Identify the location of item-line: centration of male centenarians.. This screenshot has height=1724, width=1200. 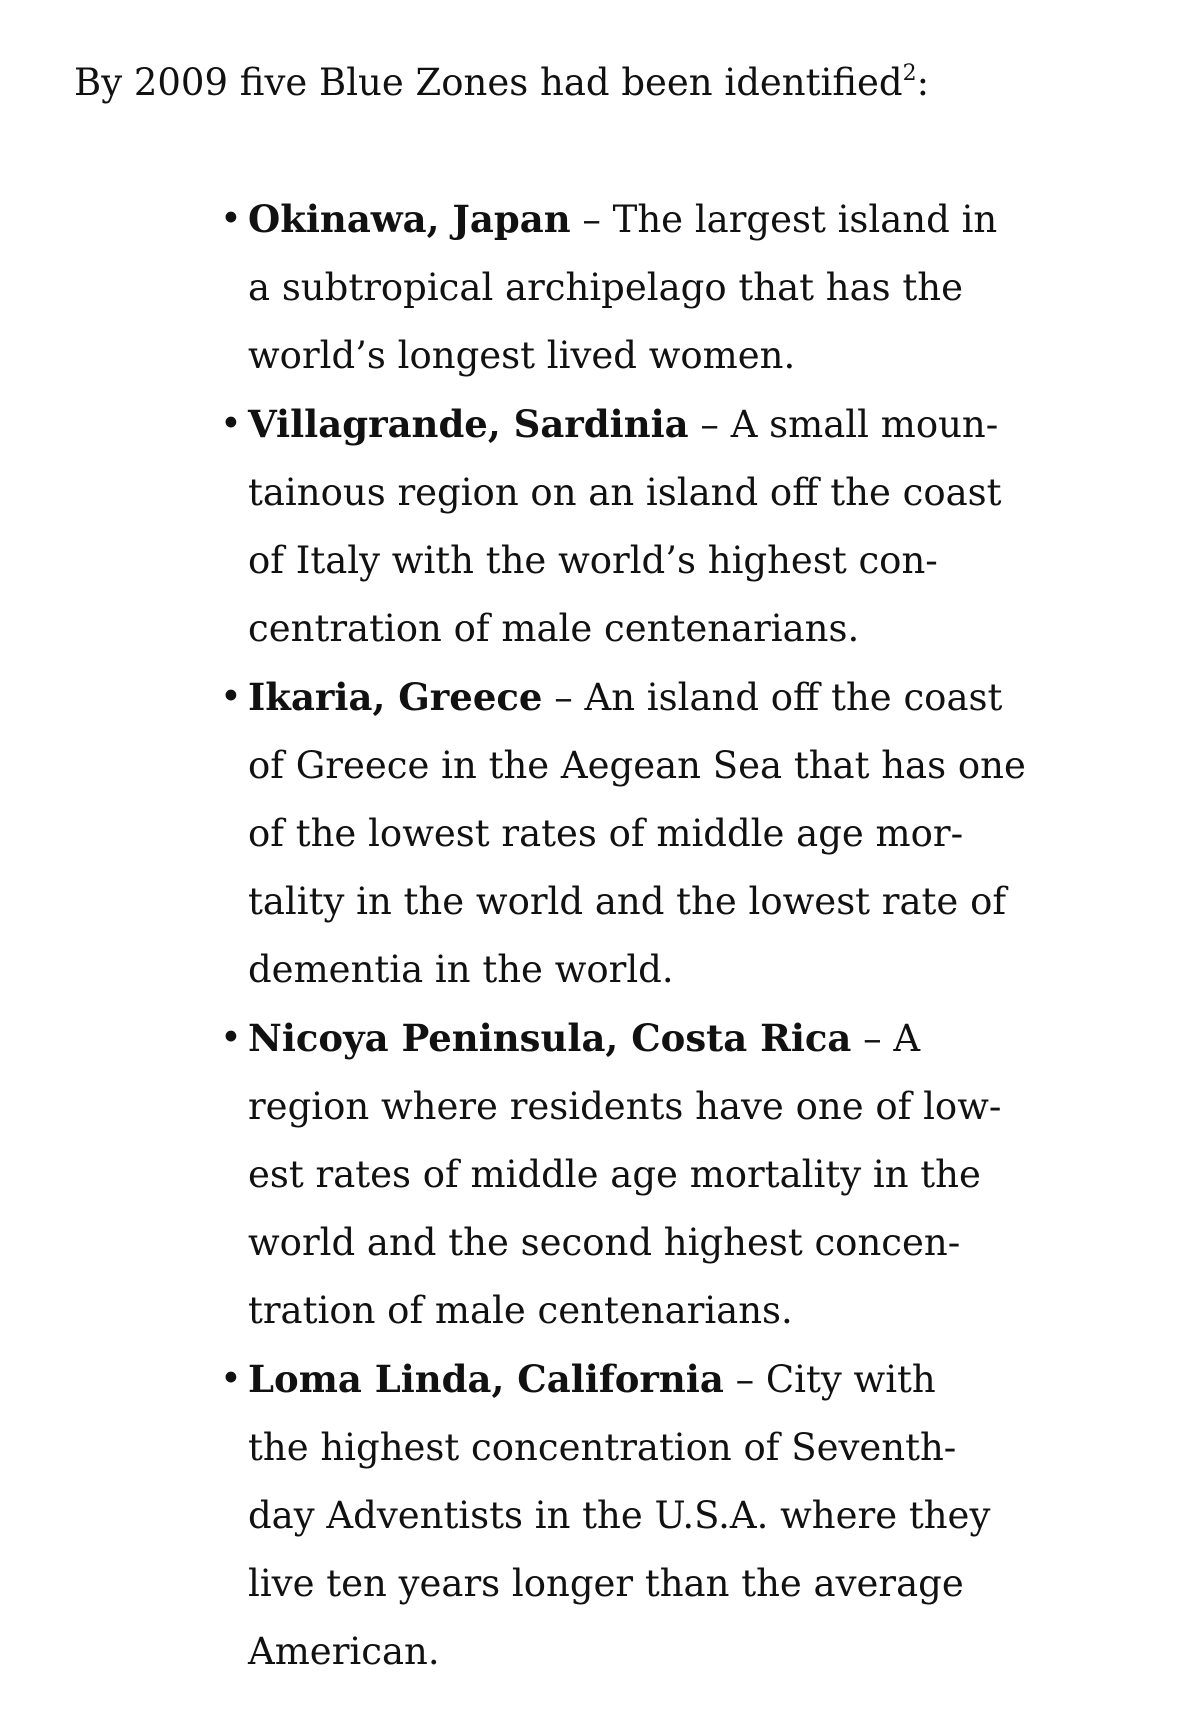
(554, 628).